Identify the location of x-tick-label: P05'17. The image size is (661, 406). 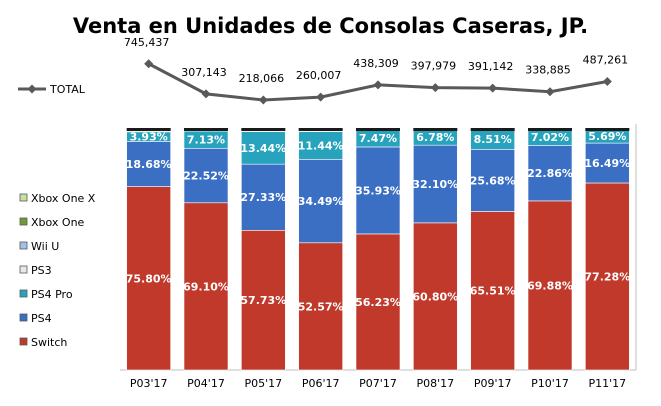
(264, 383).